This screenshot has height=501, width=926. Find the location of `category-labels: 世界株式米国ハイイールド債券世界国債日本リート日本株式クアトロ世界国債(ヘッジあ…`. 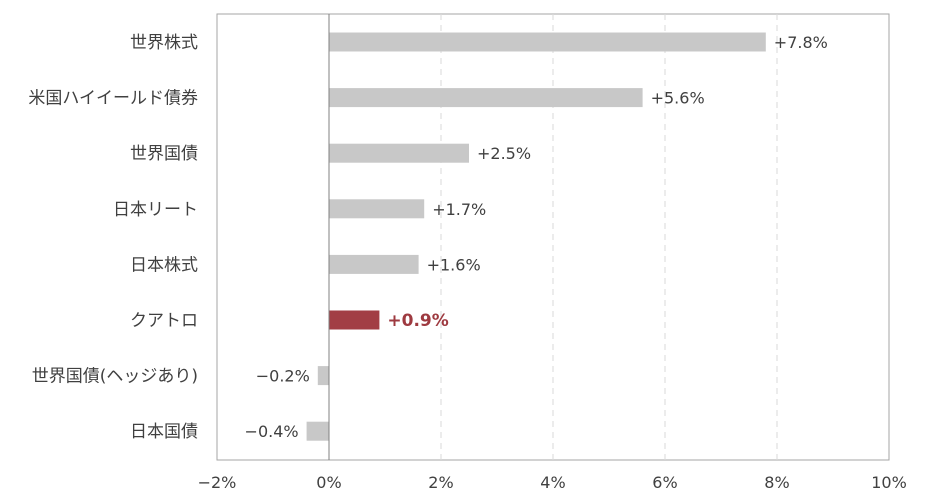

category-labels: 世界株式米国ハイイールド債券世界国債日本リート日本株式クアトロ世界国債(ヘッジあ… is located at coordinates (113, 237).